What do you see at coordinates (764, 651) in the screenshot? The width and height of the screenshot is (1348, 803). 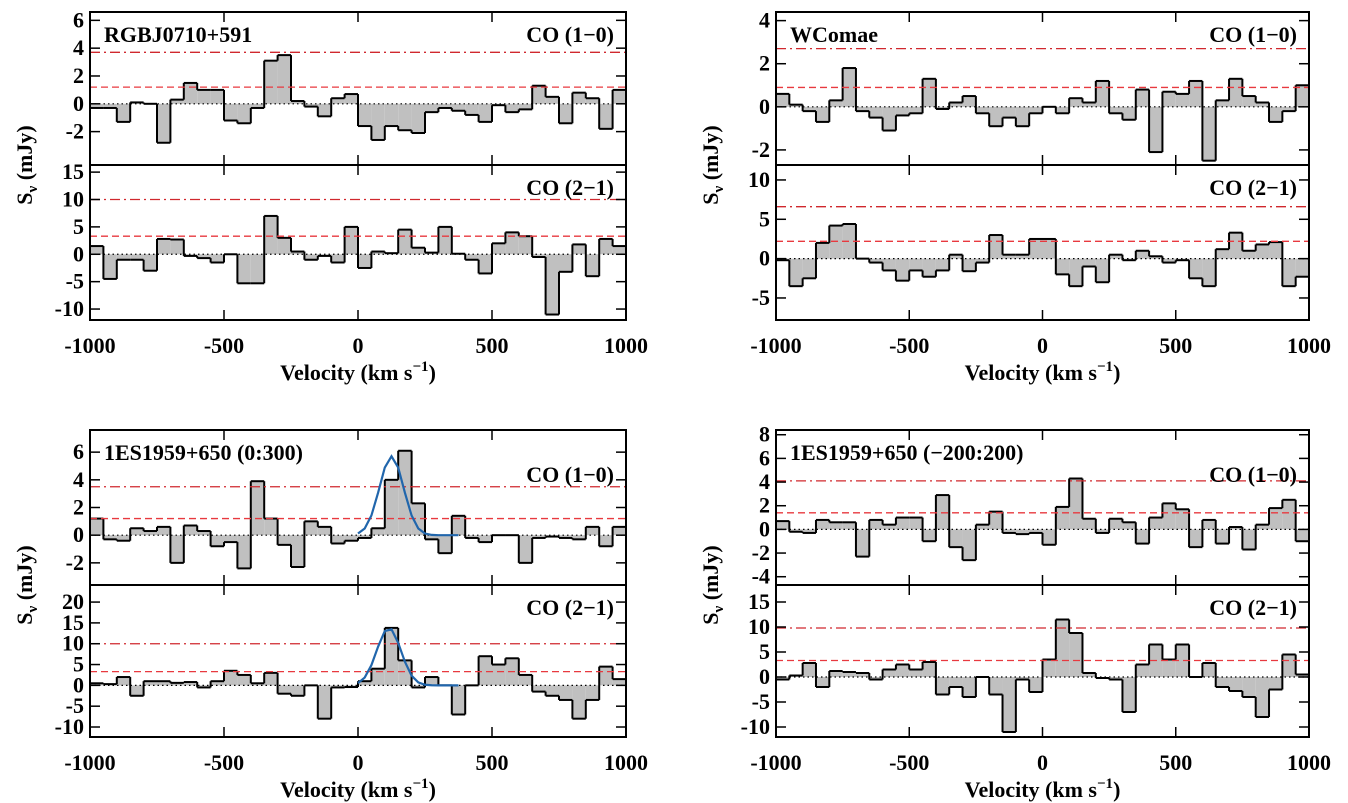 I see `y-tick-label: 5` at bounding box center [764, 651].